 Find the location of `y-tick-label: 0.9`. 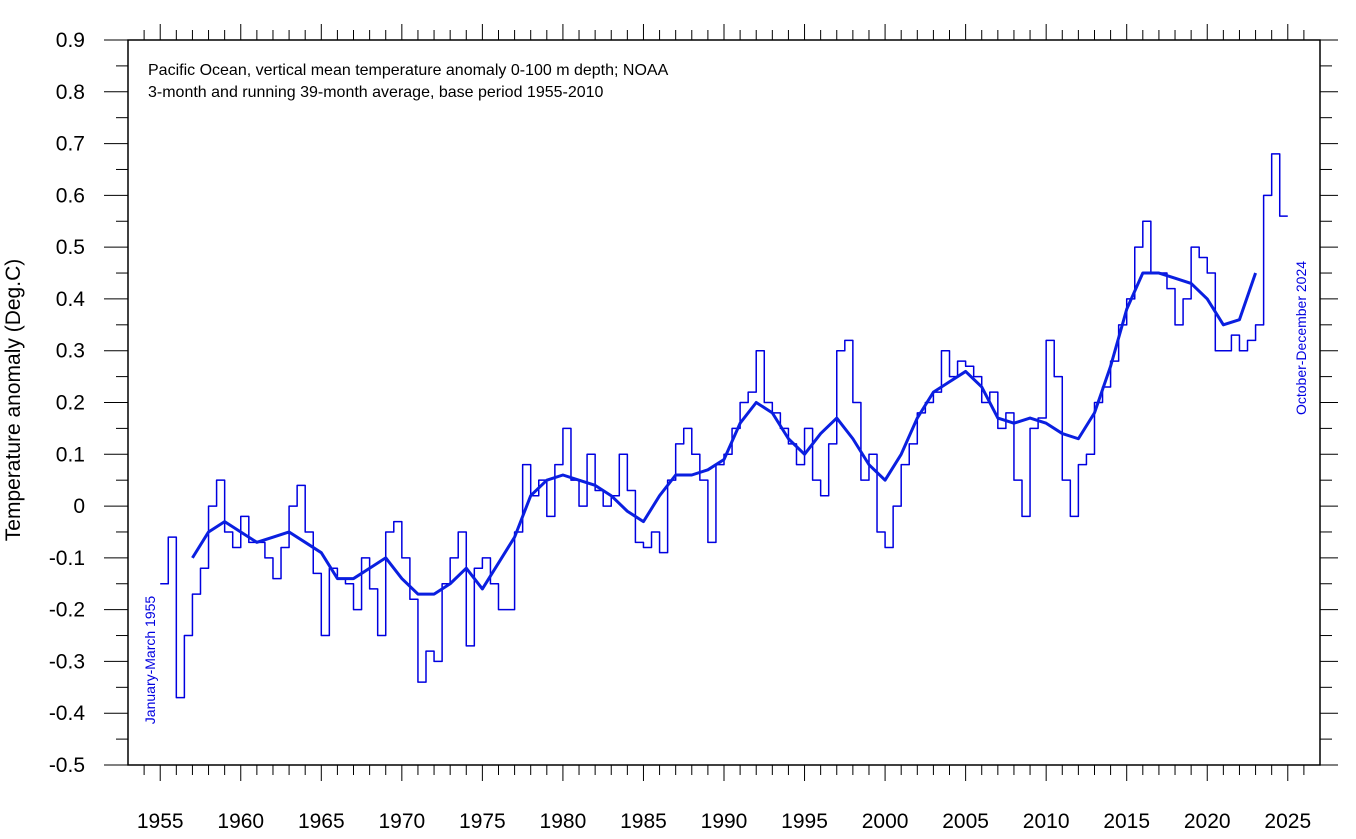

y-tick-label: 0.9 is located at coordinates (70, 40).